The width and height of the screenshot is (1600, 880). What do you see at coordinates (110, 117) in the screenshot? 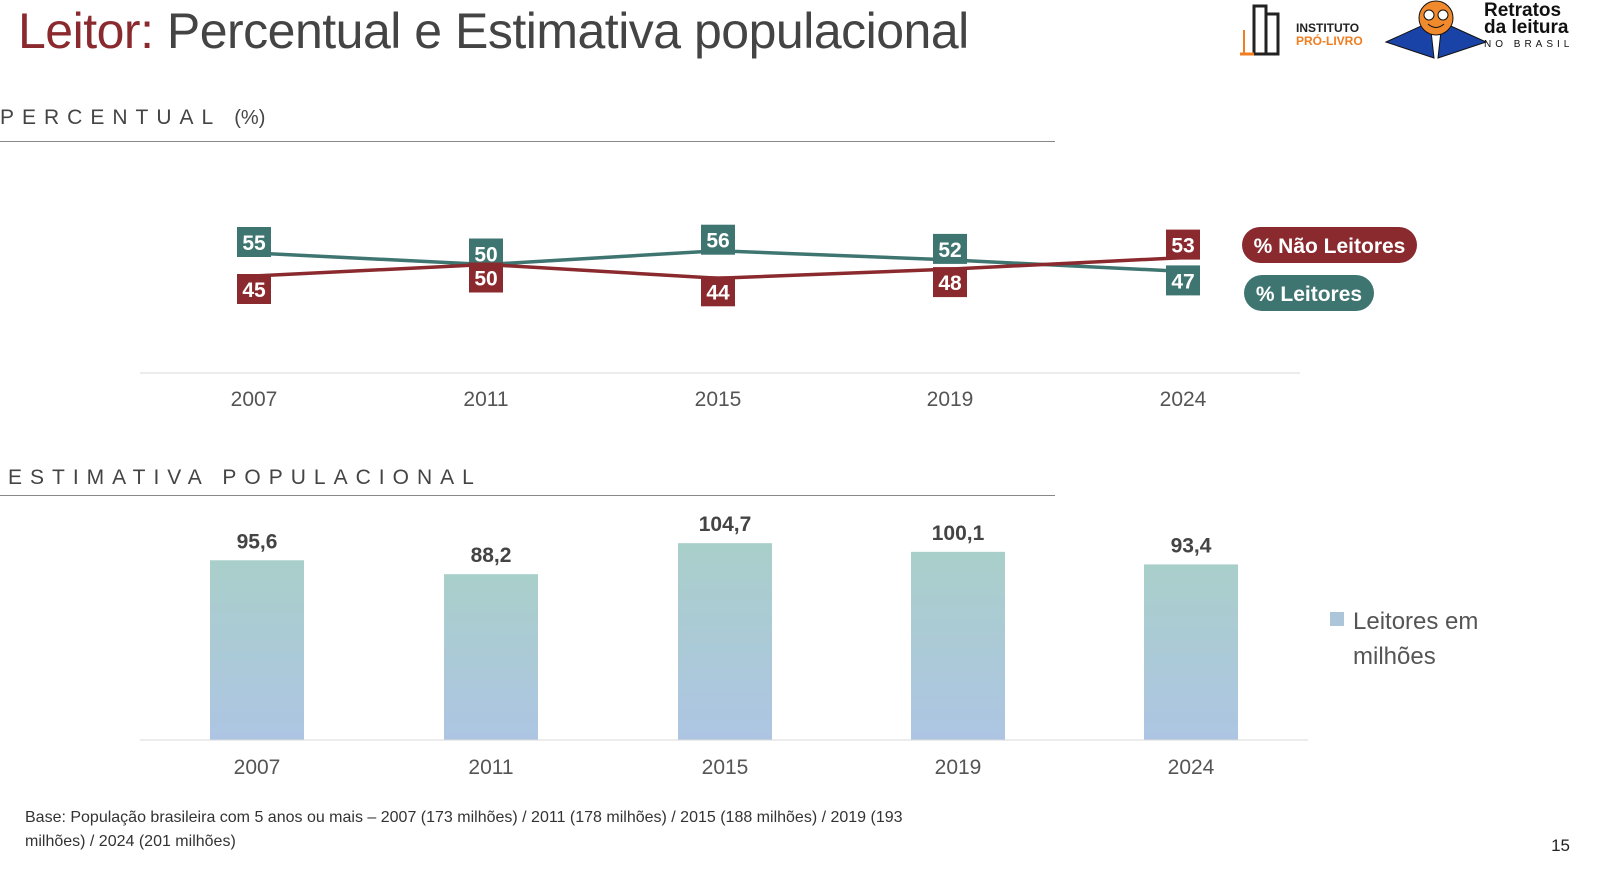
I see `section-label: PERCENTUAL` at bounding box center [110, 117].